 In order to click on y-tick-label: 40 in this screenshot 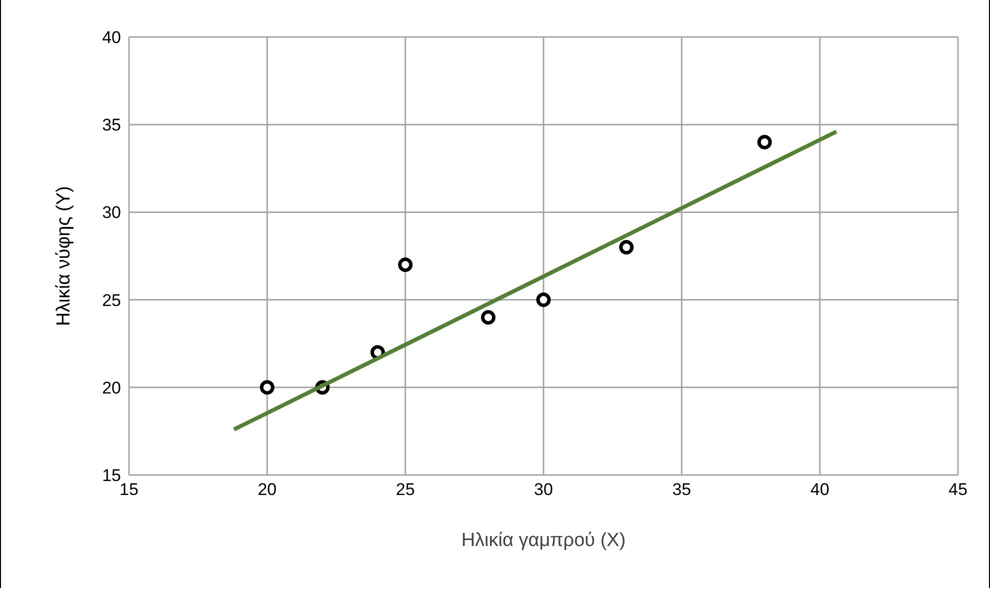, I will do `click(111, 38)`.